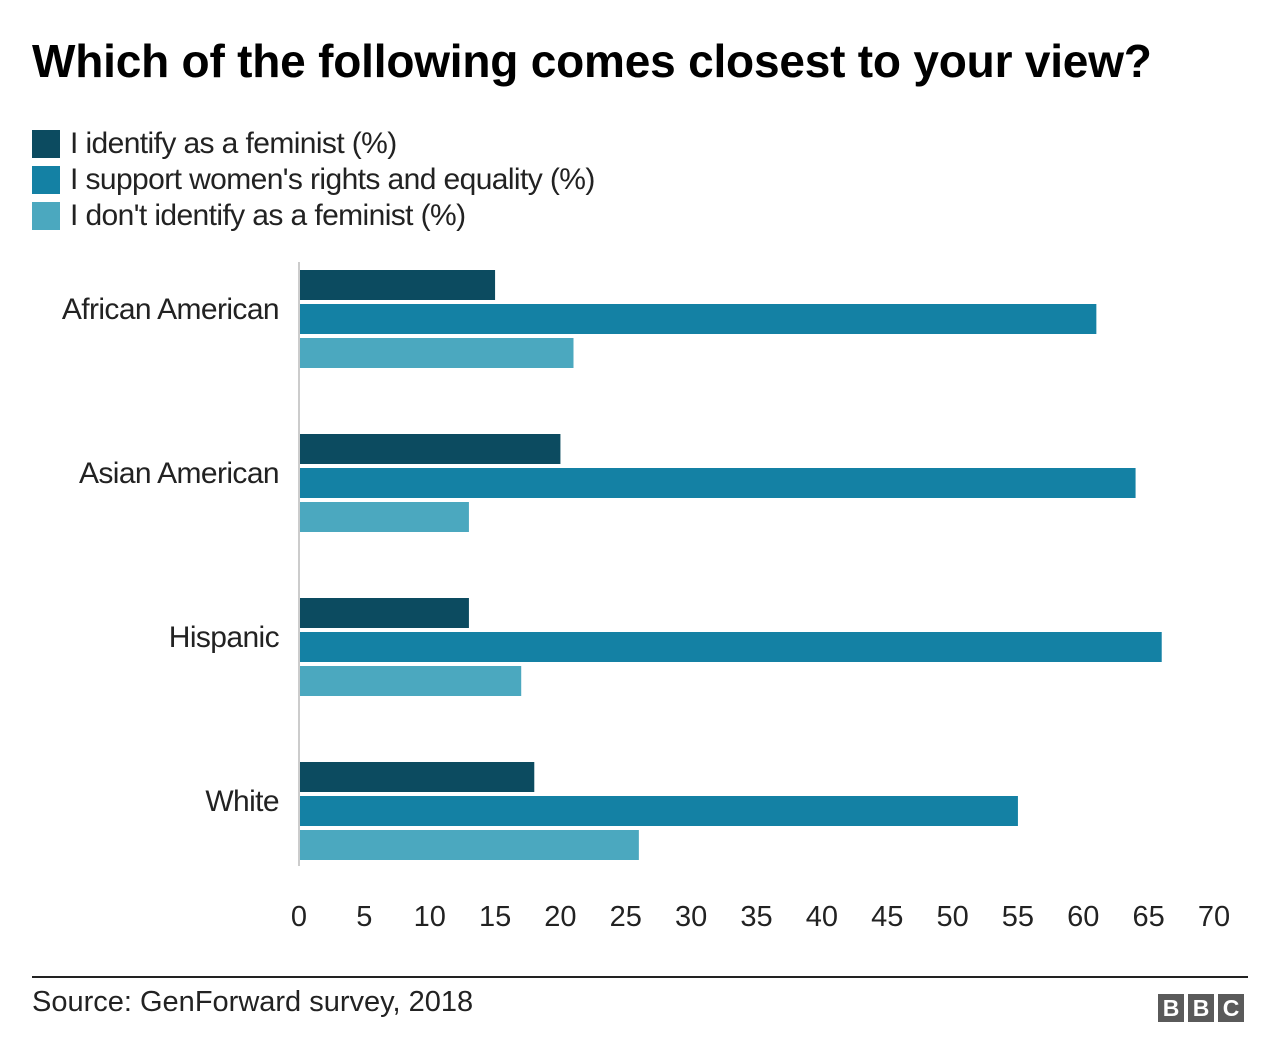 The width and height of the screenshot is (1280, 1064). I want to click on legend-swatch-not-feminist, so click(46, 216).